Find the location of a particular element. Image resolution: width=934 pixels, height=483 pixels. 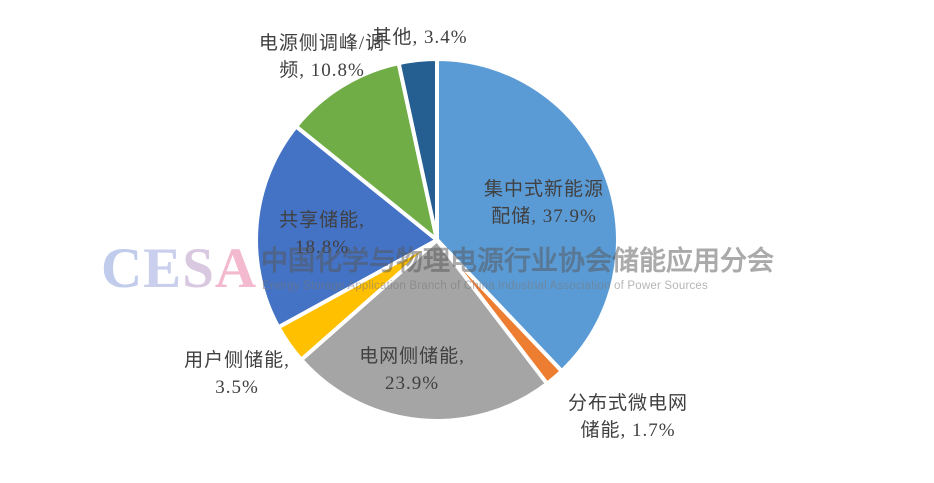

slice-label-2: 电网侧储能, 23.9% is located at coordinates (412, 370).